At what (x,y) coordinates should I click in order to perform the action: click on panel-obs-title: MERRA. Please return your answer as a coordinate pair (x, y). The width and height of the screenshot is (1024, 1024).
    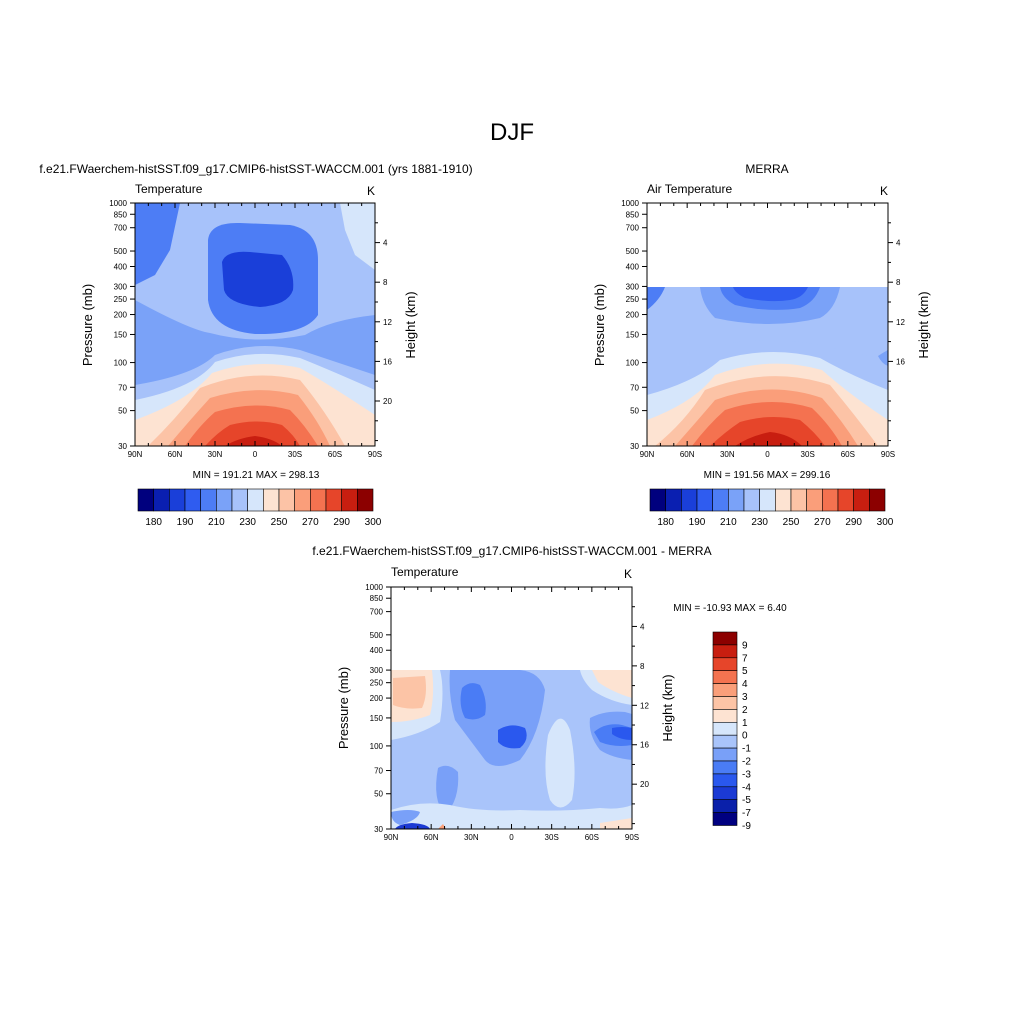
    Looking at the image, I should click on (766, 169).